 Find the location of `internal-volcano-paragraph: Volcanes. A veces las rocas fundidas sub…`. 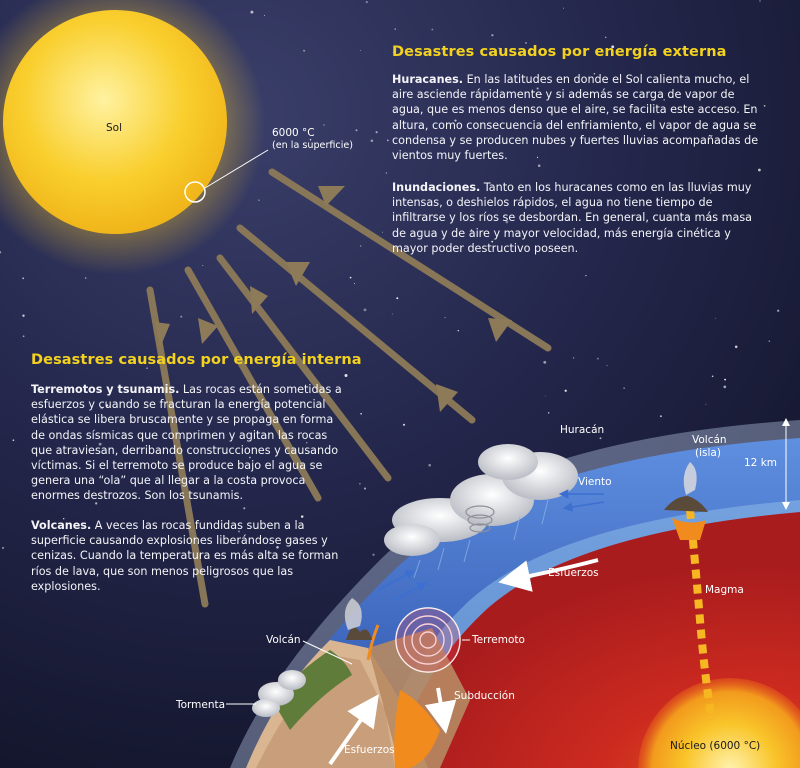

internal-volcano-paragraph: Volcanes. A veces las rocas fundidas sub… is located at coordinates (187, 556).